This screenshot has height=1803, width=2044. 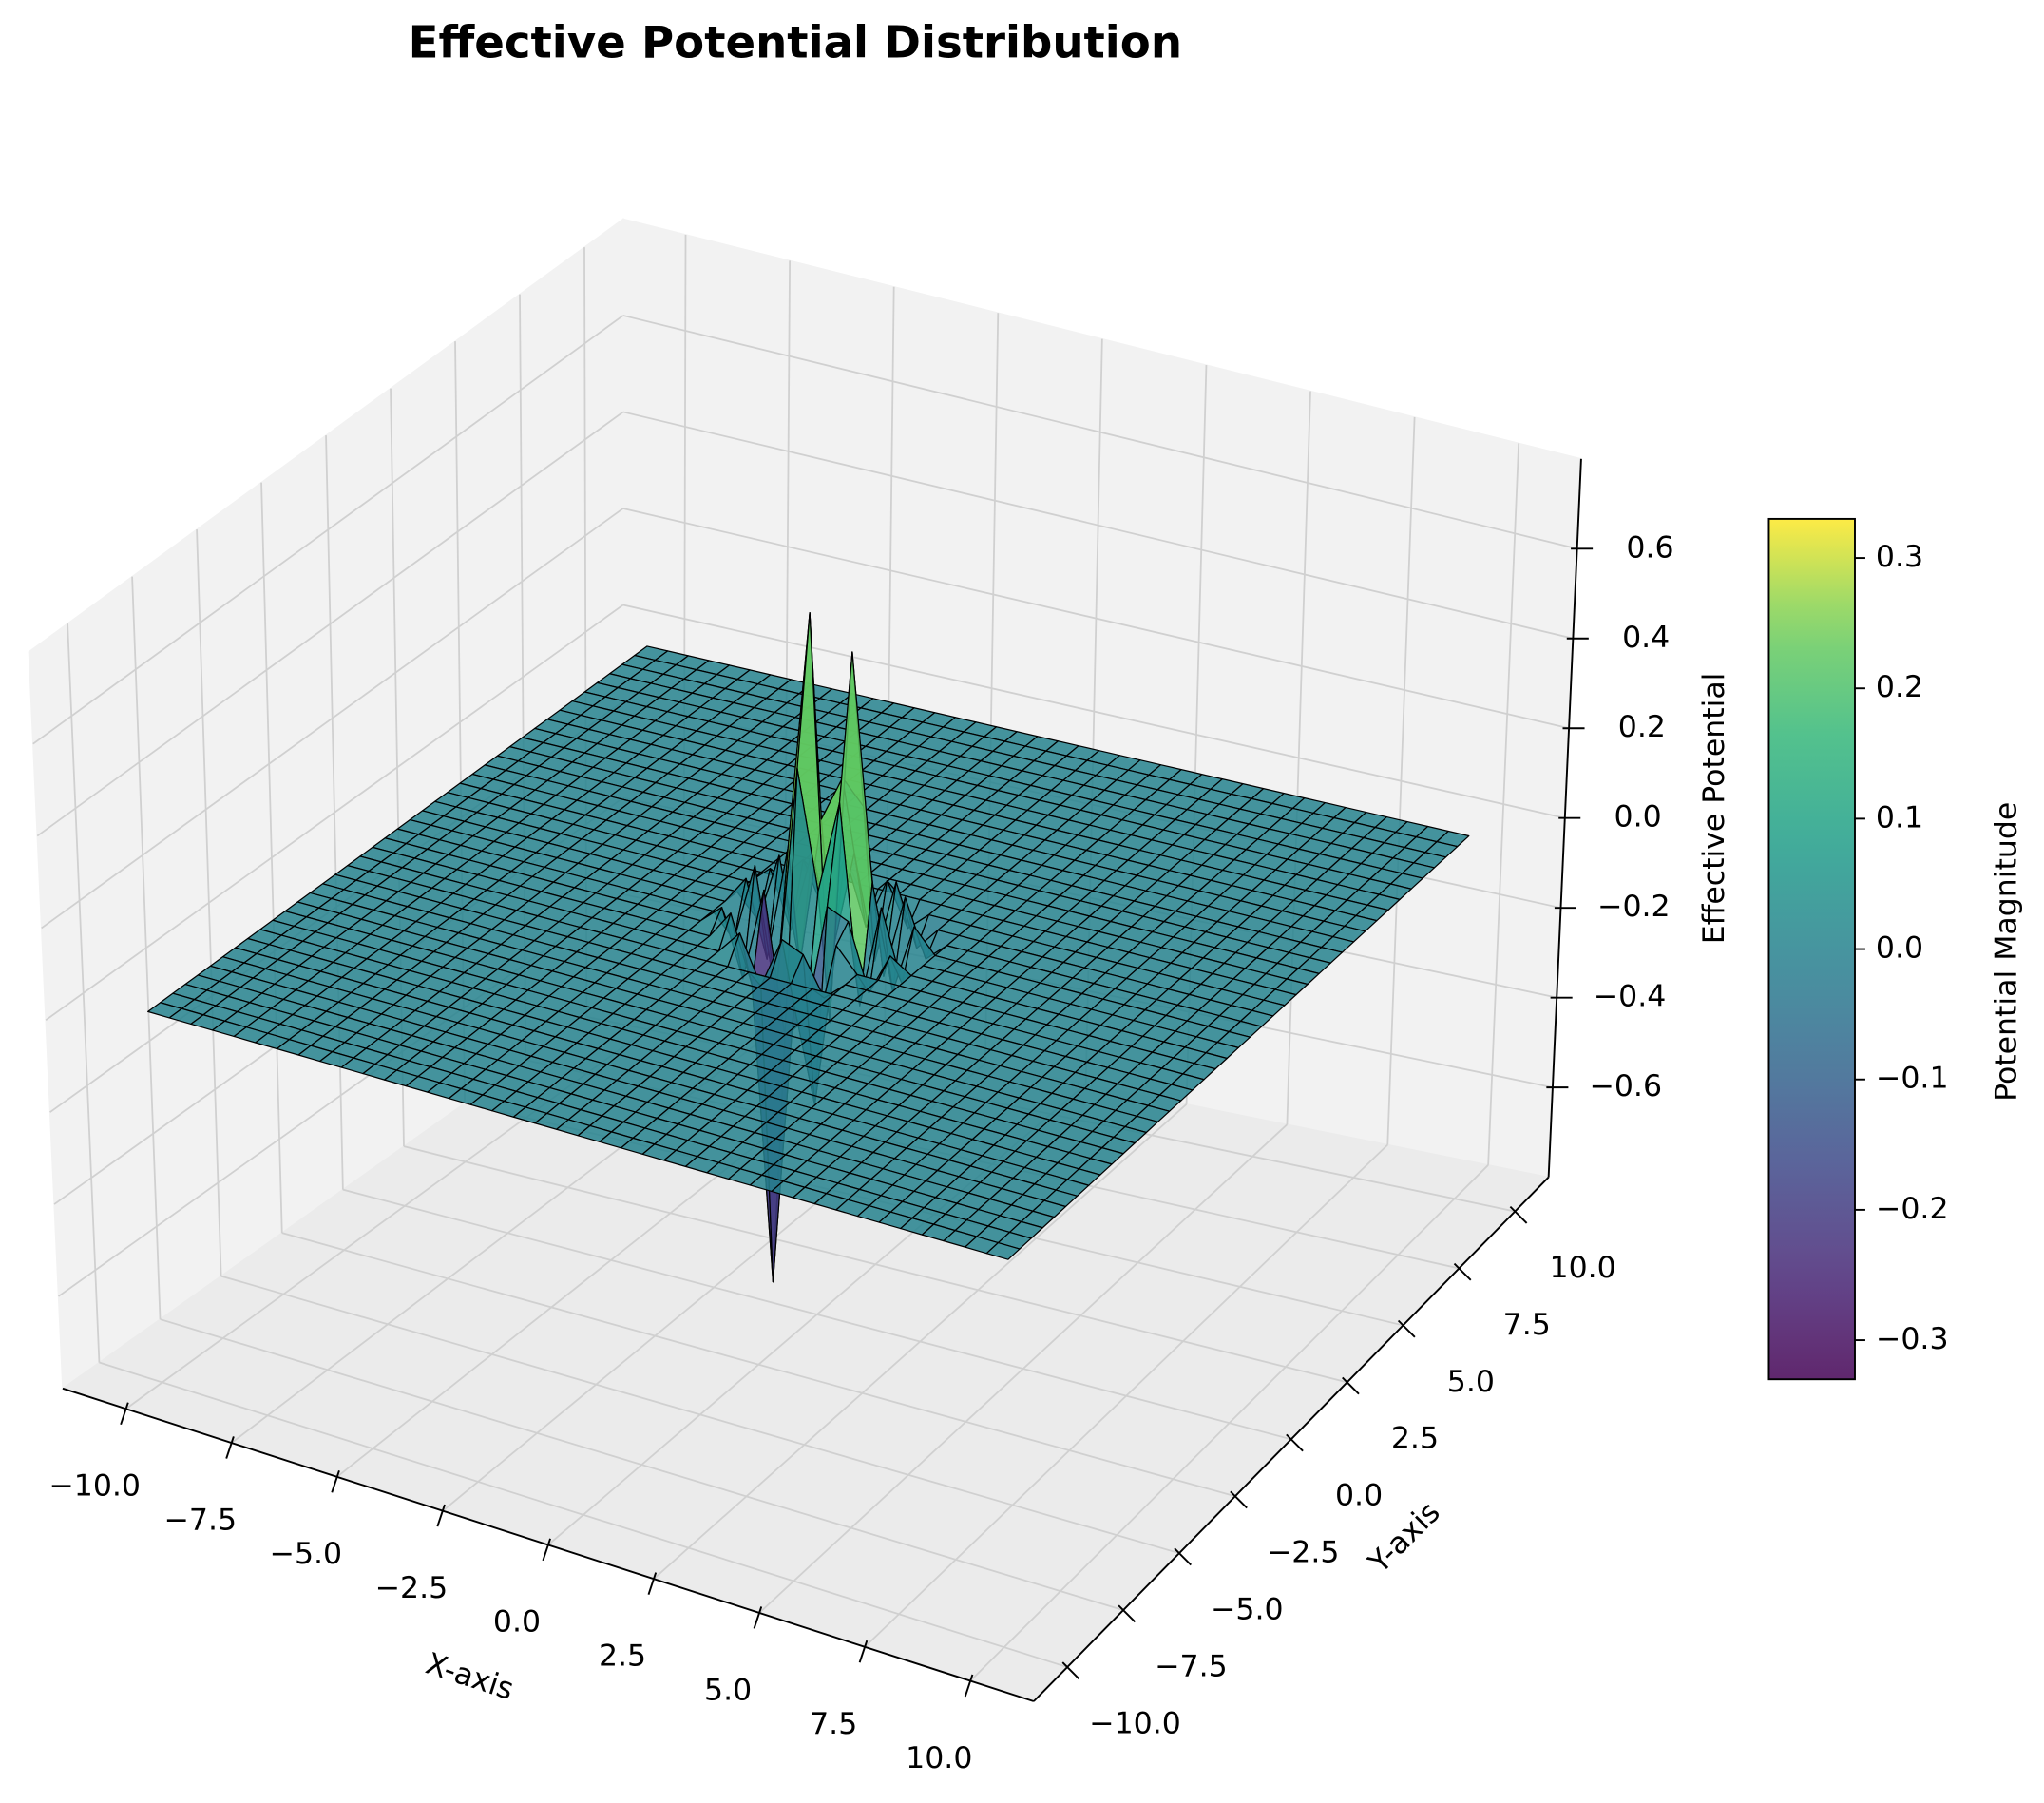 What do you see at coordinates (1899, 557) in the screenshot?
I see `colorbar-tick-label: 0.3` at bounding box center [1899, 557].